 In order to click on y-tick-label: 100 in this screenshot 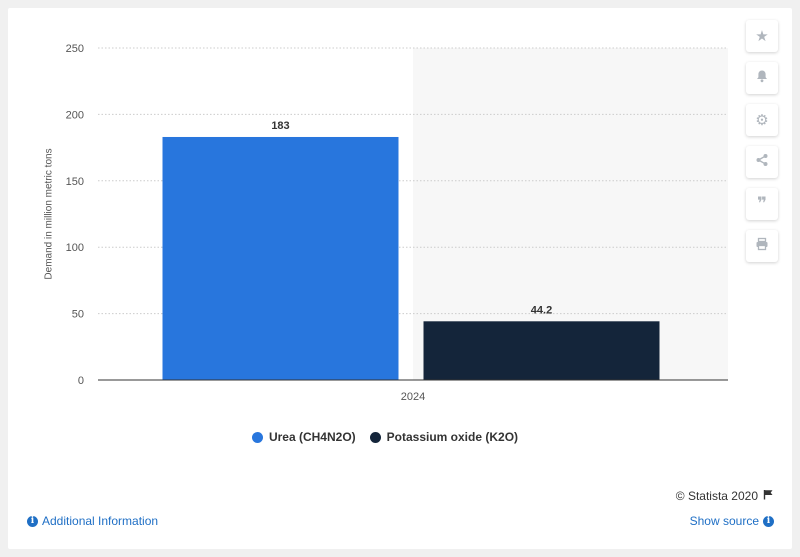, I will do `click(75, 248)`.